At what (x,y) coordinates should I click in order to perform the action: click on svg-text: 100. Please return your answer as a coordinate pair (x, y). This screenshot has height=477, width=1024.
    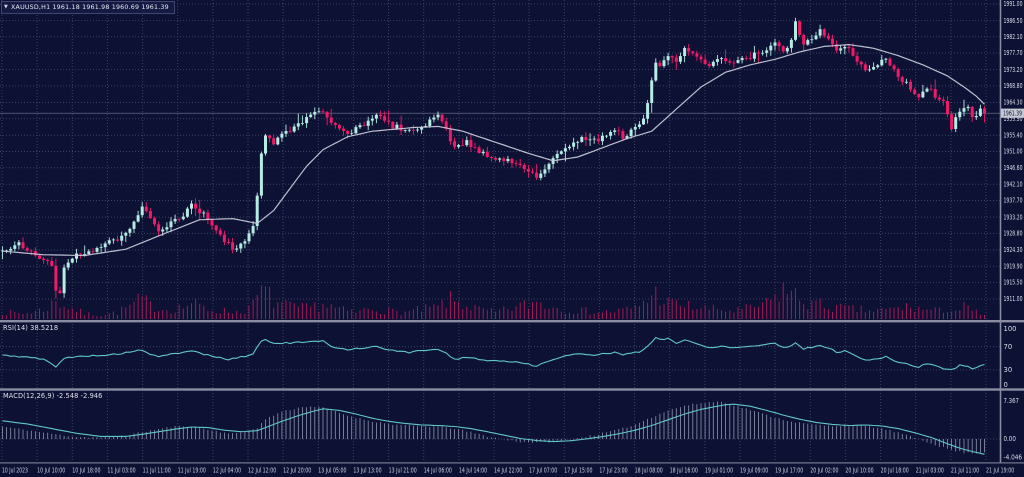
    Looking at the image, I should click on (1010, 329).